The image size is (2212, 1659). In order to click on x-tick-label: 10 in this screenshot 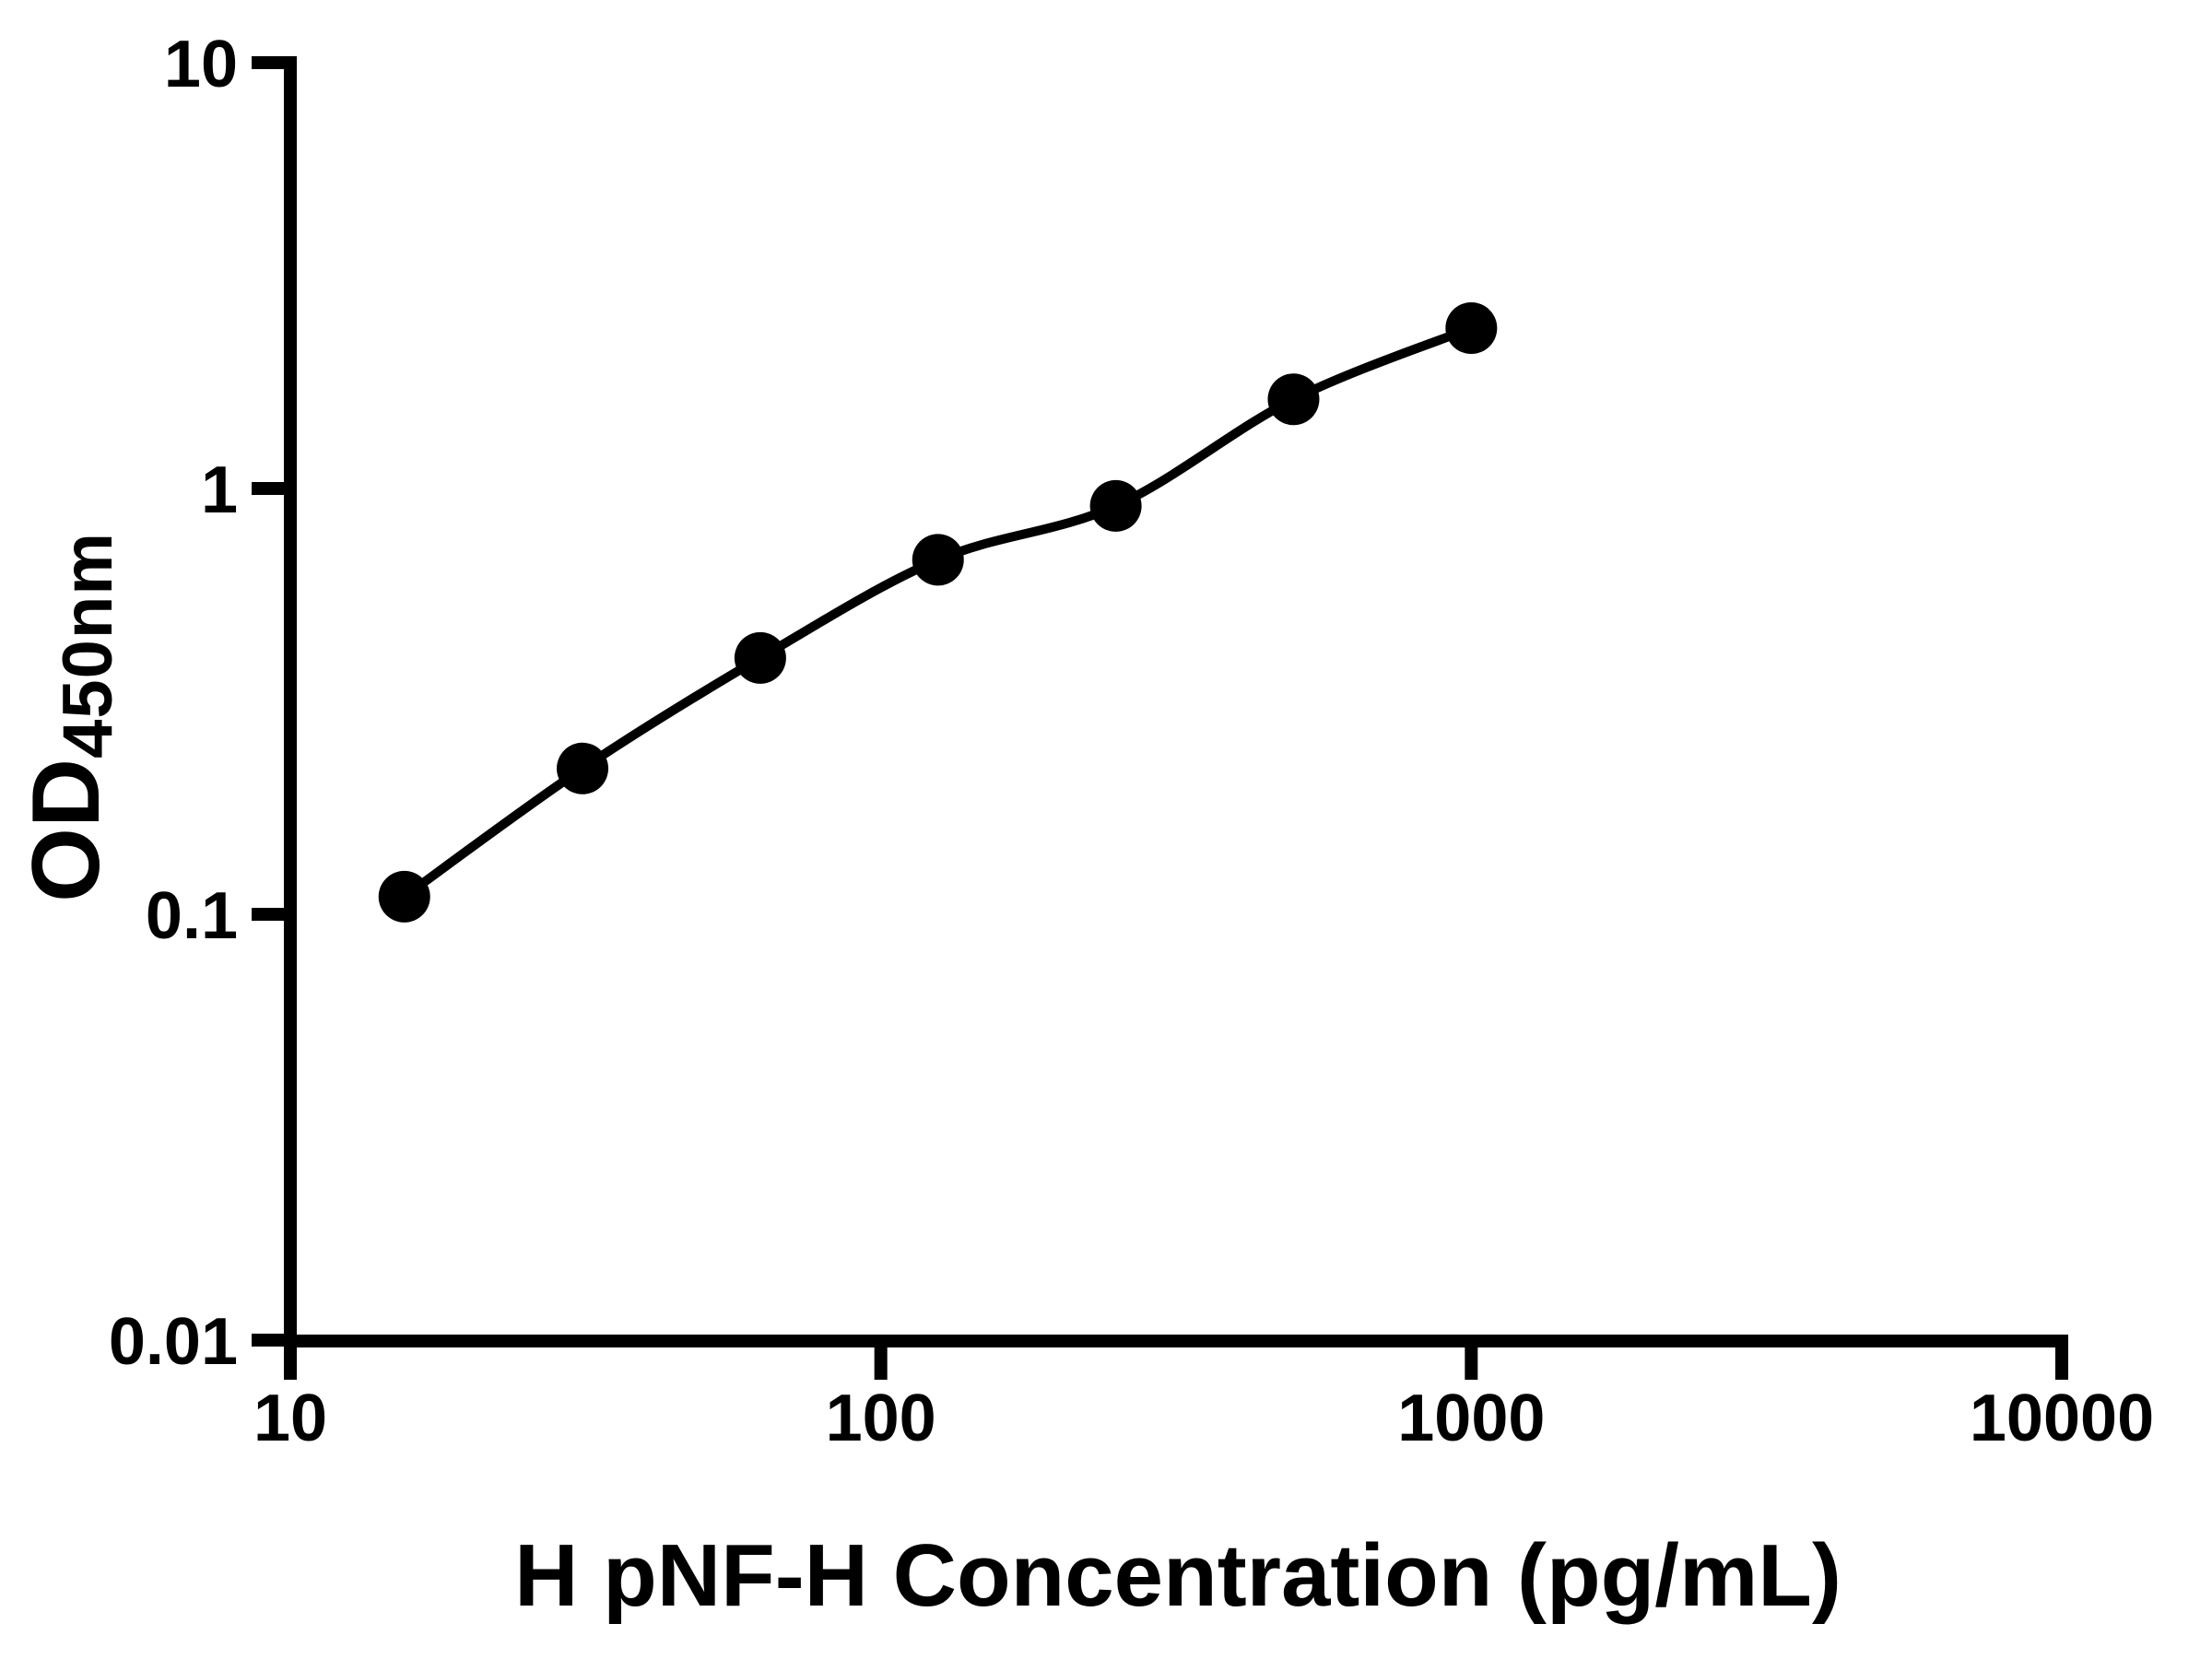, I will do `click(290, 1418)`.